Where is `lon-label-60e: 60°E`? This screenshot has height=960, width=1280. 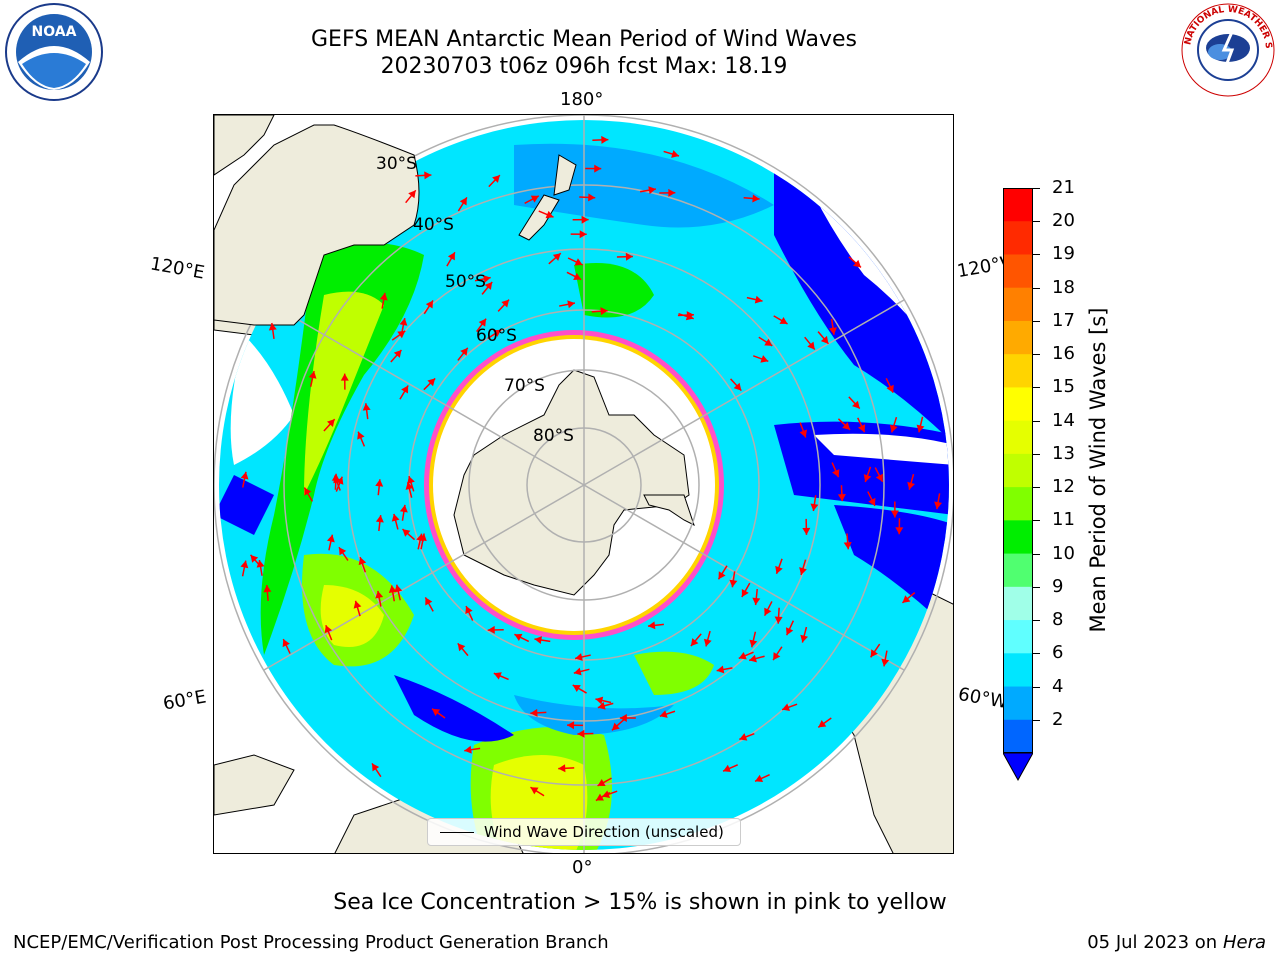 lon-label-60e: 60°E is located at coordinates (184, 700).